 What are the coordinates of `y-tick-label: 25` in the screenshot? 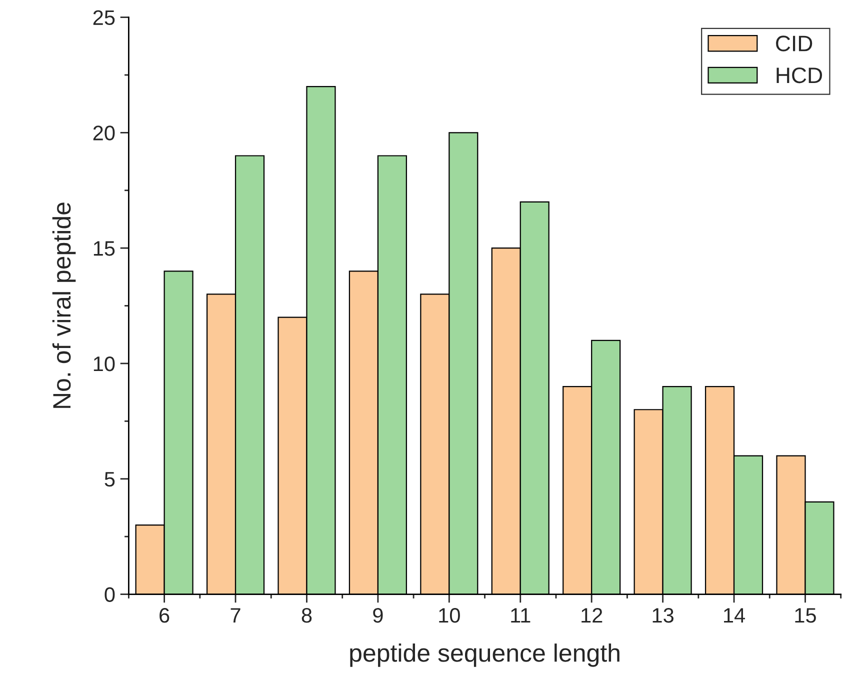 It's located at (104, 18).